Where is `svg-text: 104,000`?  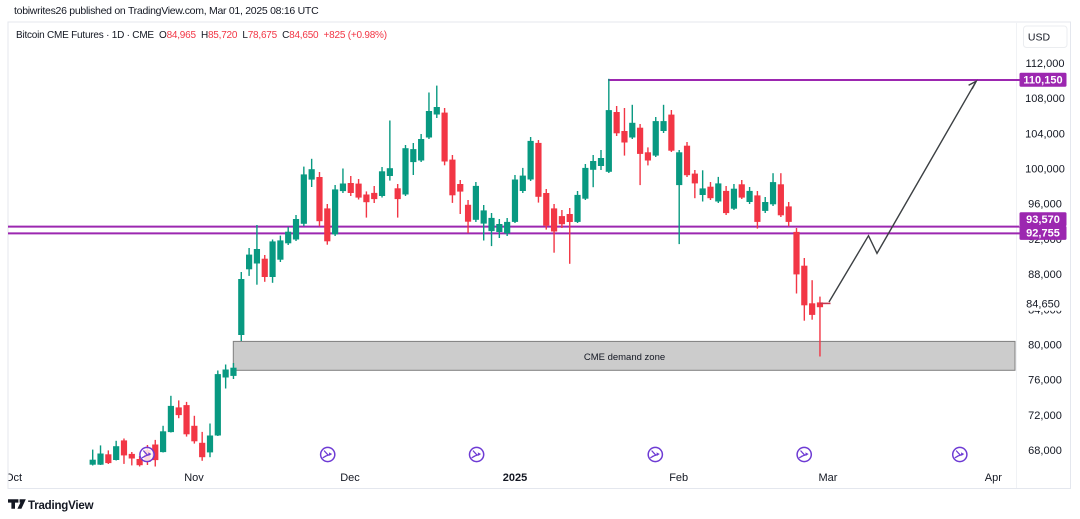
svg-text: 104,000 is located at coordinates (1045, 134).